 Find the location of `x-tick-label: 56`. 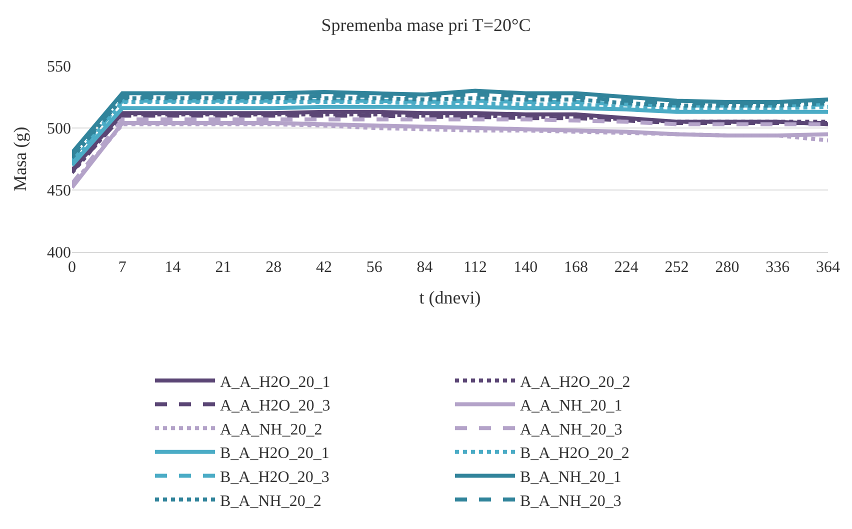

x-tick-label: 56 is located at coordinates (374, 267).